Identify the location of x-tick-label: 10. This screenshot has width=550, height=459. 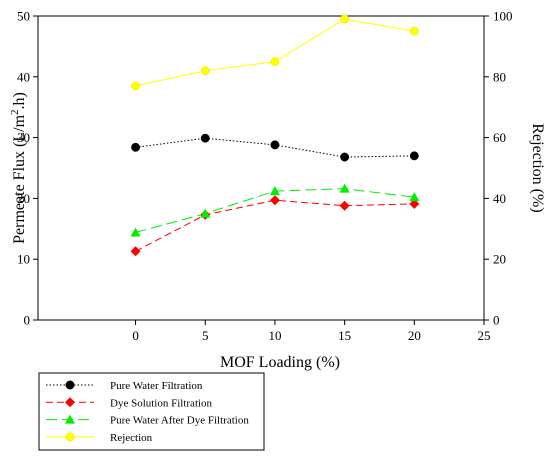
(274, 335).